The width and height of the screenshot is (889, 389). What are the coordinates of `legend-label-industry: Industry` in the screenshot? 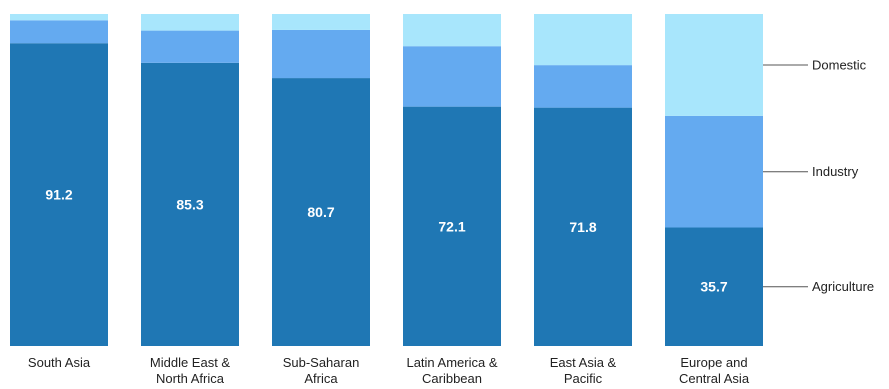 It's located at (835, 171).